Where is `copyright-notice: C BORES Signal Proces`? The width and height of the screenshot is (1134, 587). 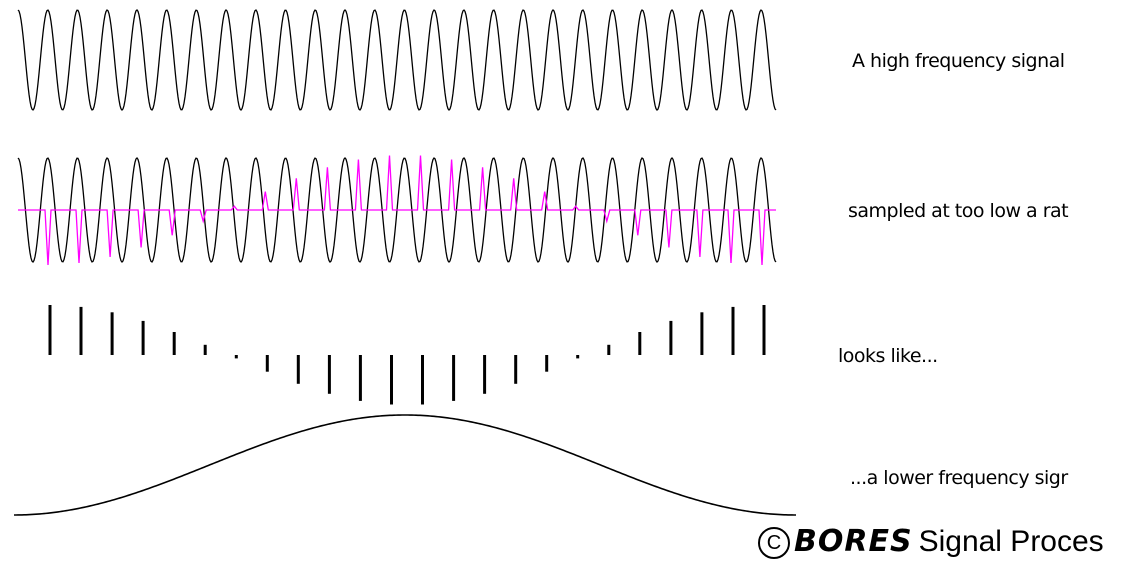
copyright-notice: C BORES Signal Proces is located at coordinates (931, 541).